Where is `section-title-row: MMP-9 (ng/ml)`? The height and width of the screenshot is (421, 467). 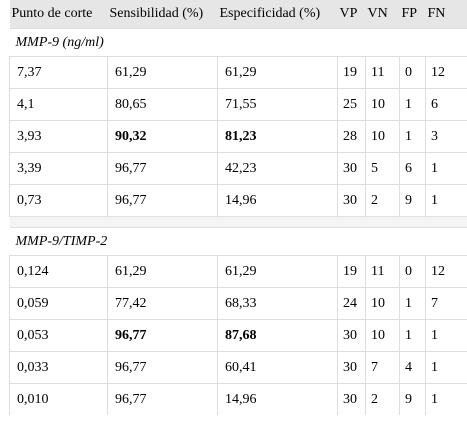 section-title-row: MMP-9 (ng/ml) is located at coordinates (238, 42).